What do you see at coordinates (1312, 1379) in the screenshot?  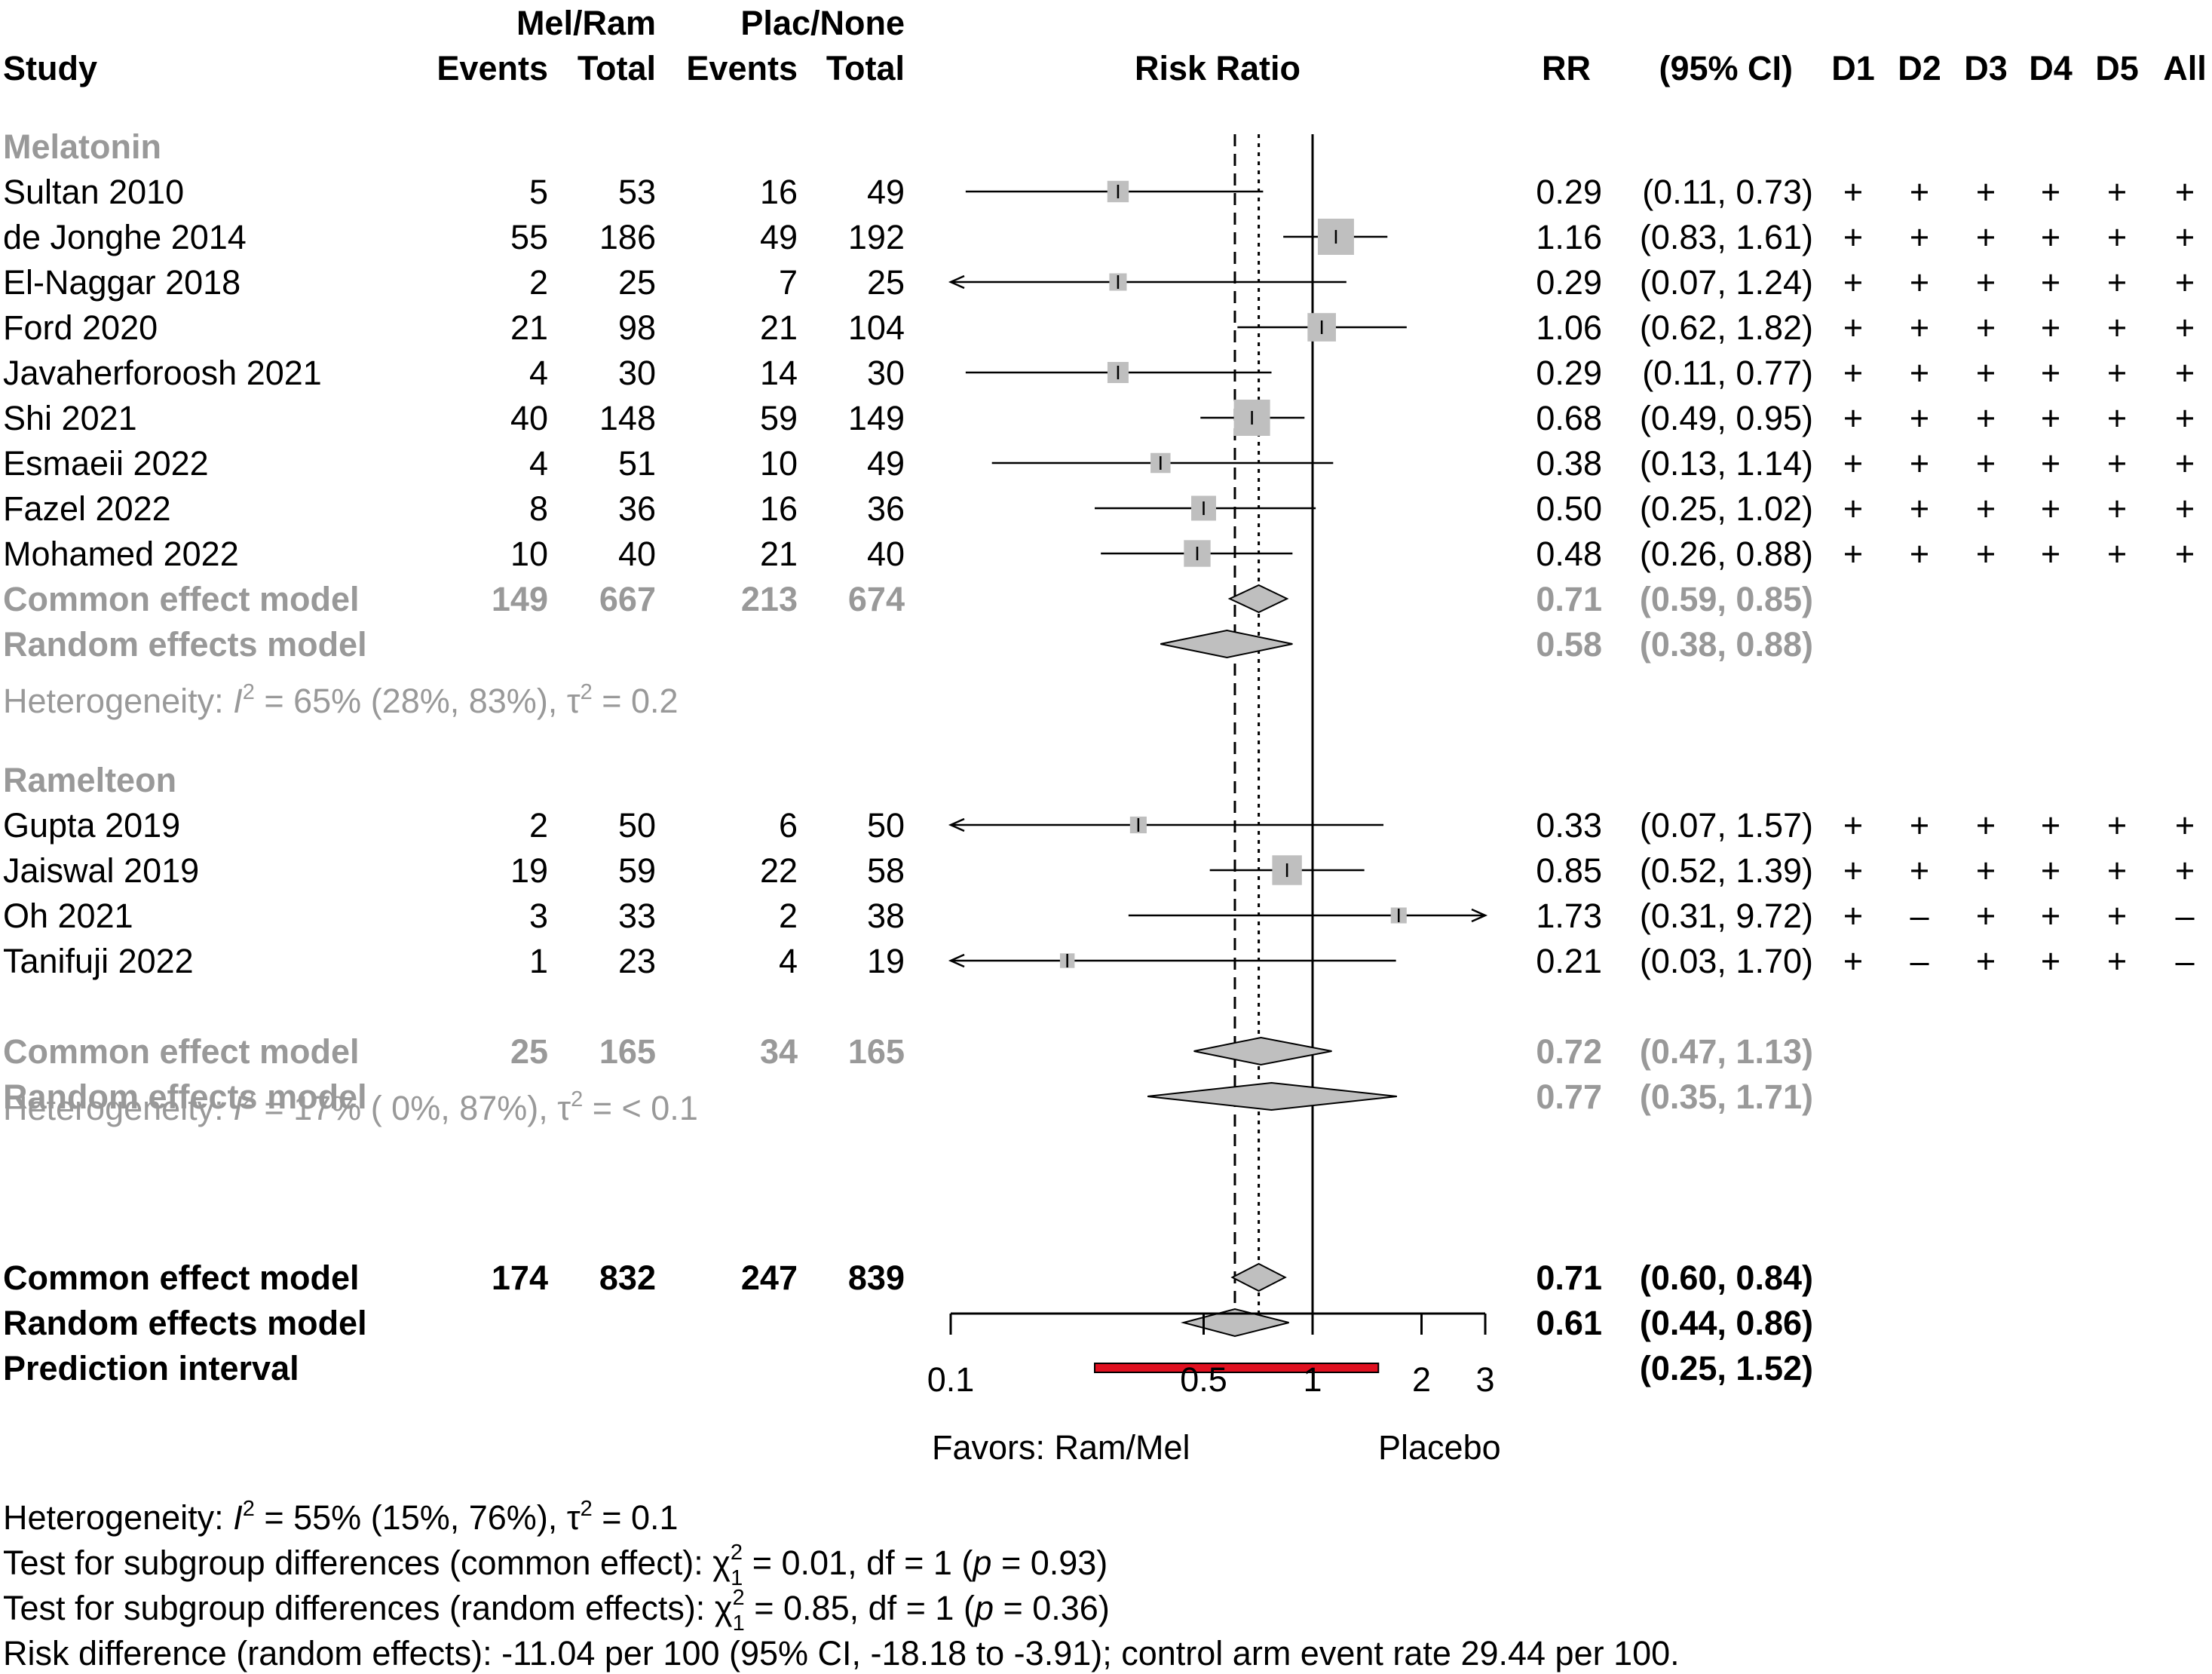 I see `x-axis-tick-label: 1` at bounding box center [1312, 1379].